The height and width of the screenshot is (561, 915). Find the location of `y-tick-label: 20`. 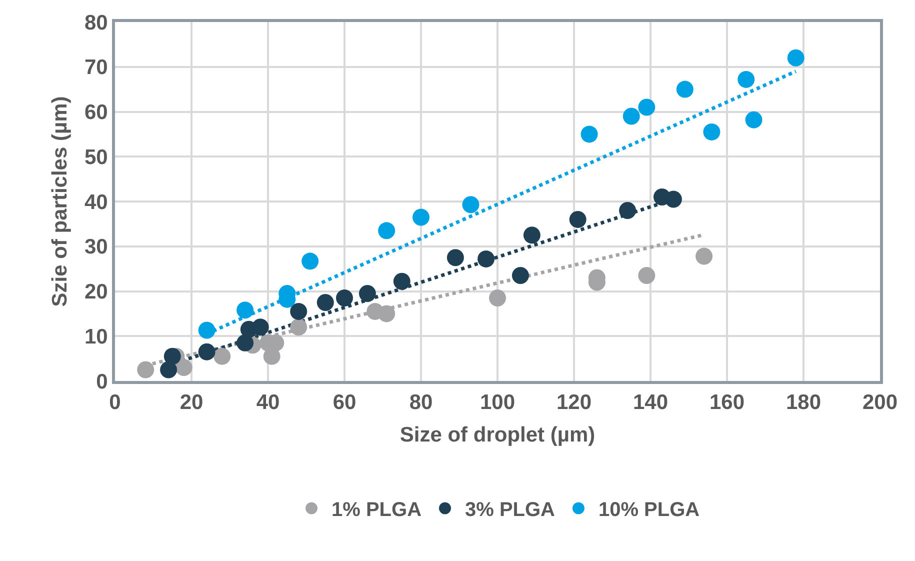

y-tick-label: 20 is located at coordinates (96, 292).